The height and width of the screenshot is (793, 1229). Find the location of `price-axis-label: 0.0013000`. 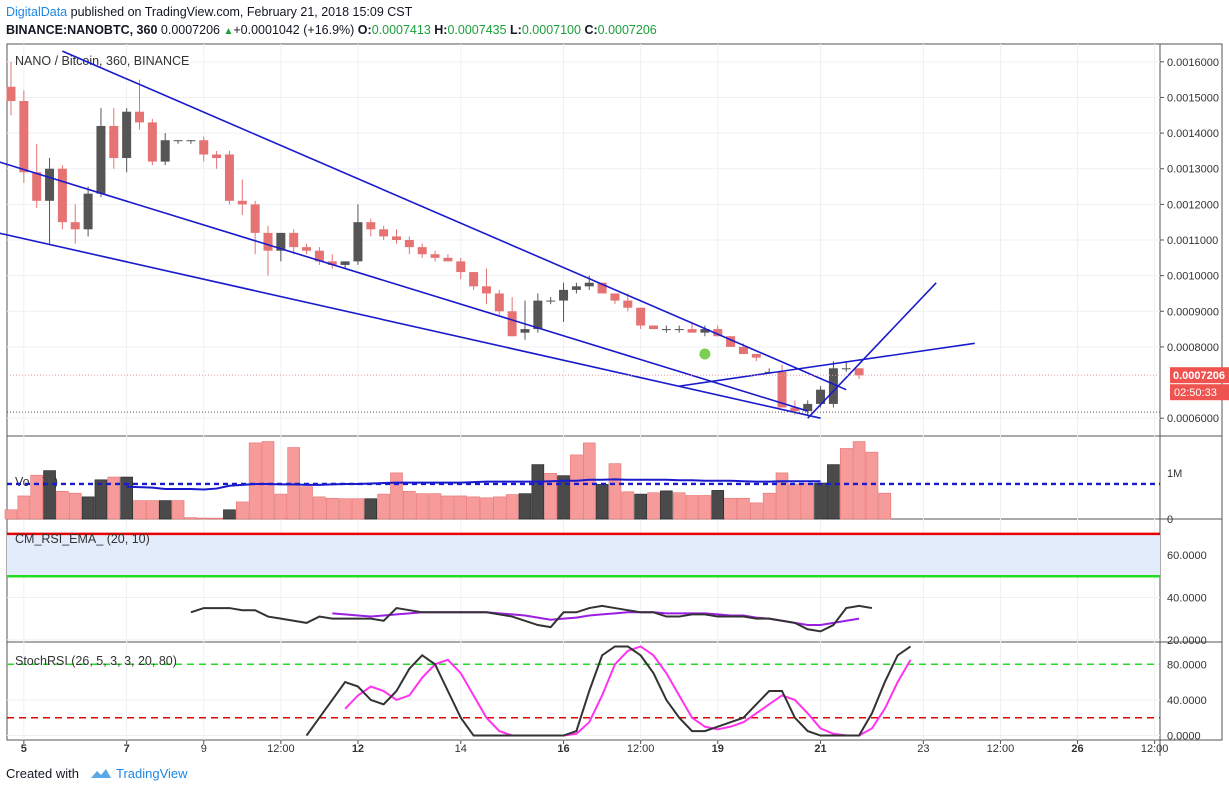

price-axis-label: 0.0013000 is located at coordinates (1193, 170).